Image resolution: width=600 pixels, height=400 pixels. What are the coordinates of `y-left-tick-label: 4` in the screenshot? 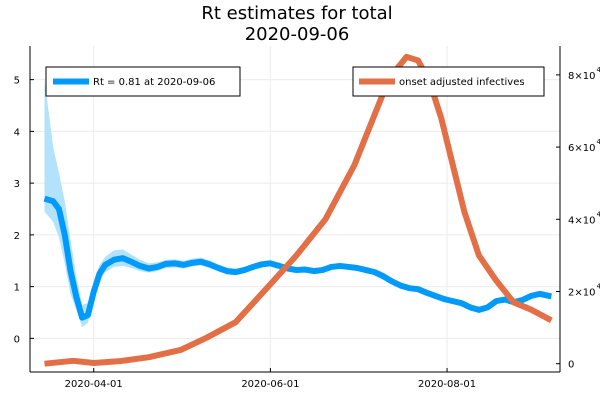 It's located at (17, 132).